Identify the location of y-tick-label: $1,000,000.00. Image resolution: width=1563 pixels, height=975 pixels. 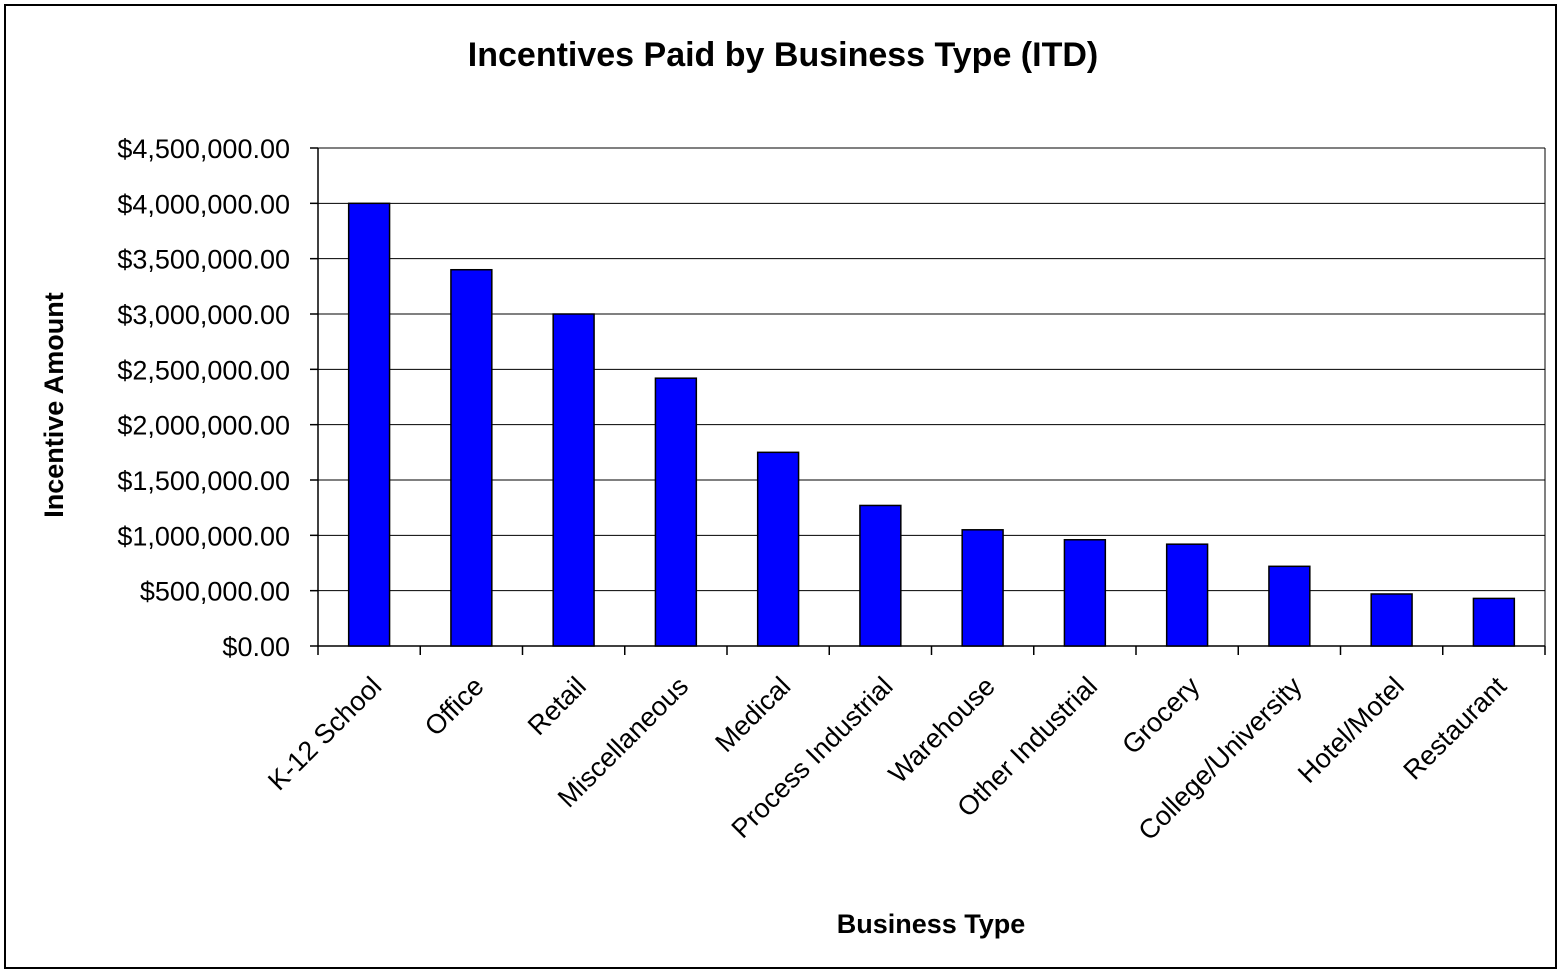
(203, 536).